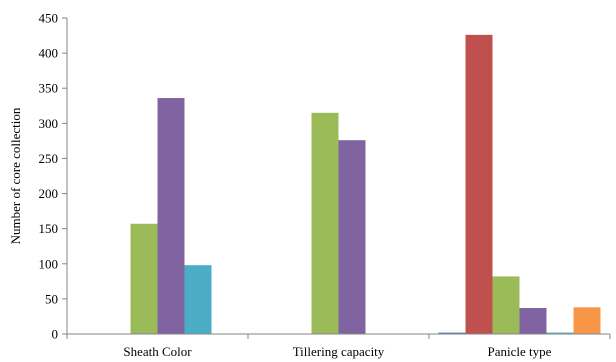 Image resolution: width=616 pixels, height=362 pixels. I want to click on y-tick-label: 50, so click(51, 298).